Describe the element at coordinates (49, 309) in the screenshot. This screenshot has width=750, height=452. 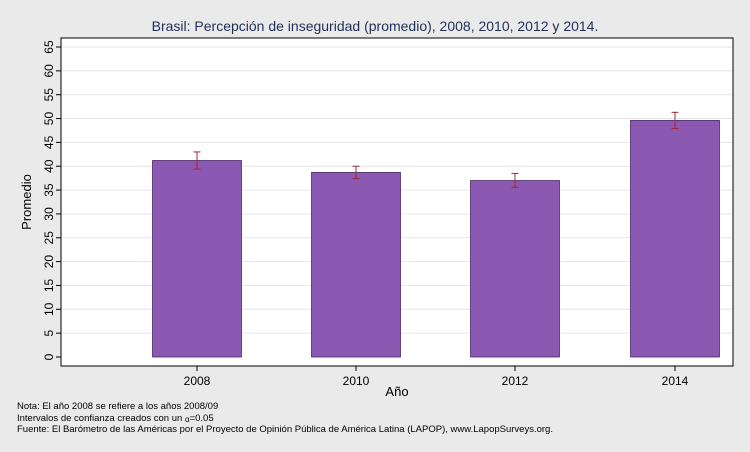
I see `y-tick-label: 10` at that location.